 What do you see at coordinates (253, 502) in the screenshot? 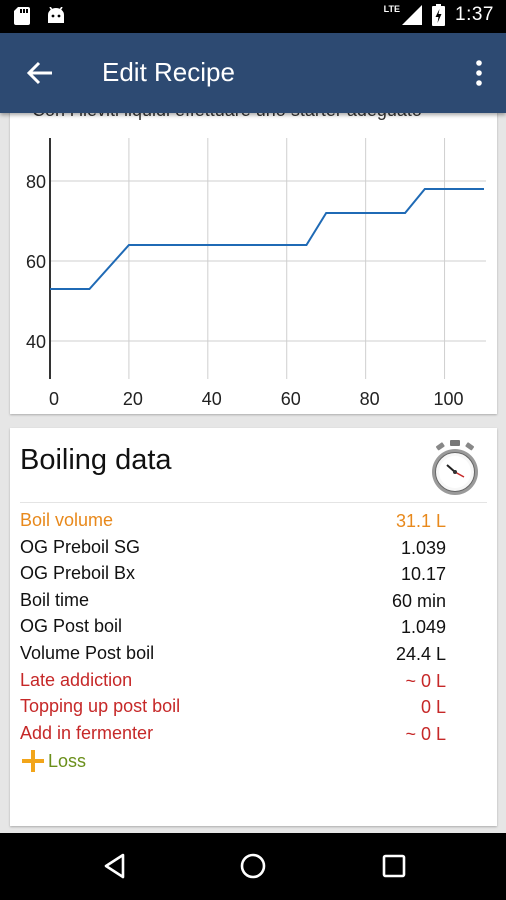
I see `divider` at bounding box center [253, 502].